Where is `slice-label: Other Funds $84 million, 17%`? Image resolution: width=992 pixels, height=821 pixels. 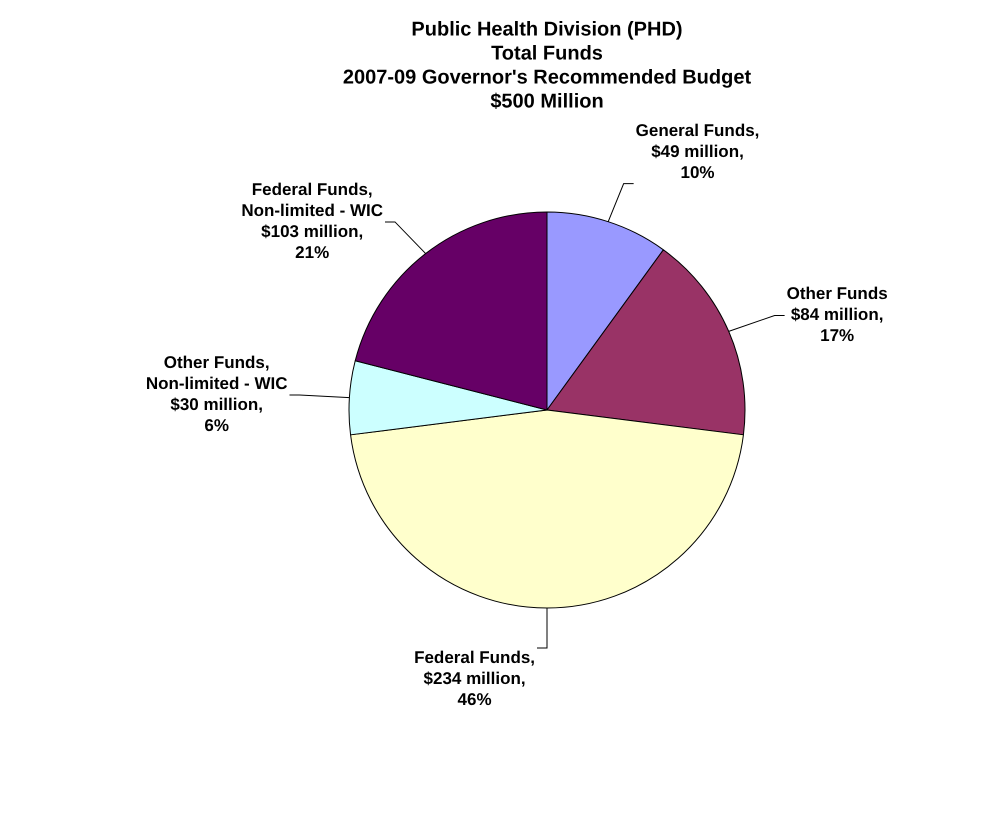 slice-label: Other Funds $84 million, 17% is located at coordinates (837, 315).